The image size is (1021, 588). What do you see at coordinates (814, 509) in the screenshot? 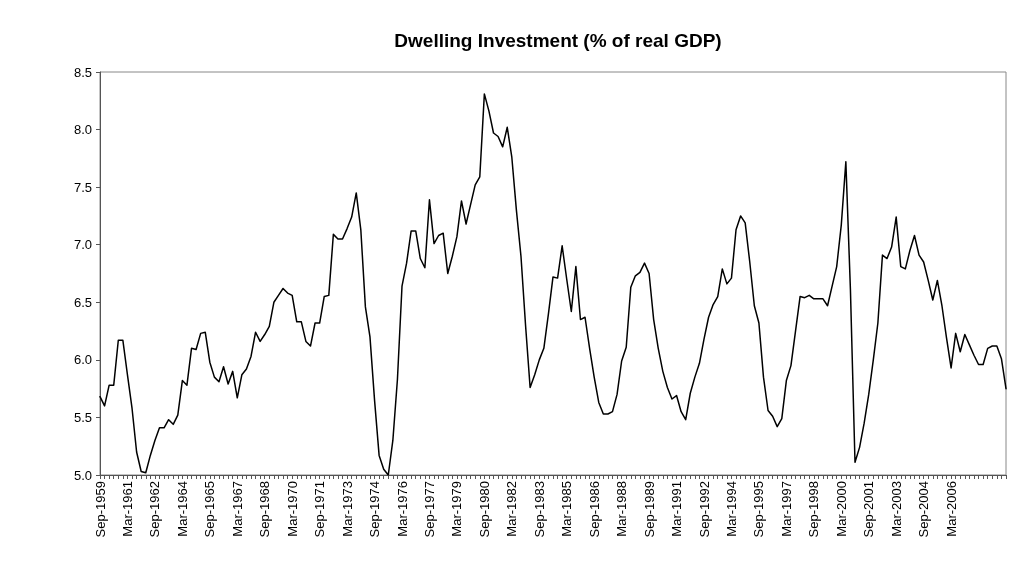
I see `x-tick-label: Sep-1998` at bounding box center [814, 509].